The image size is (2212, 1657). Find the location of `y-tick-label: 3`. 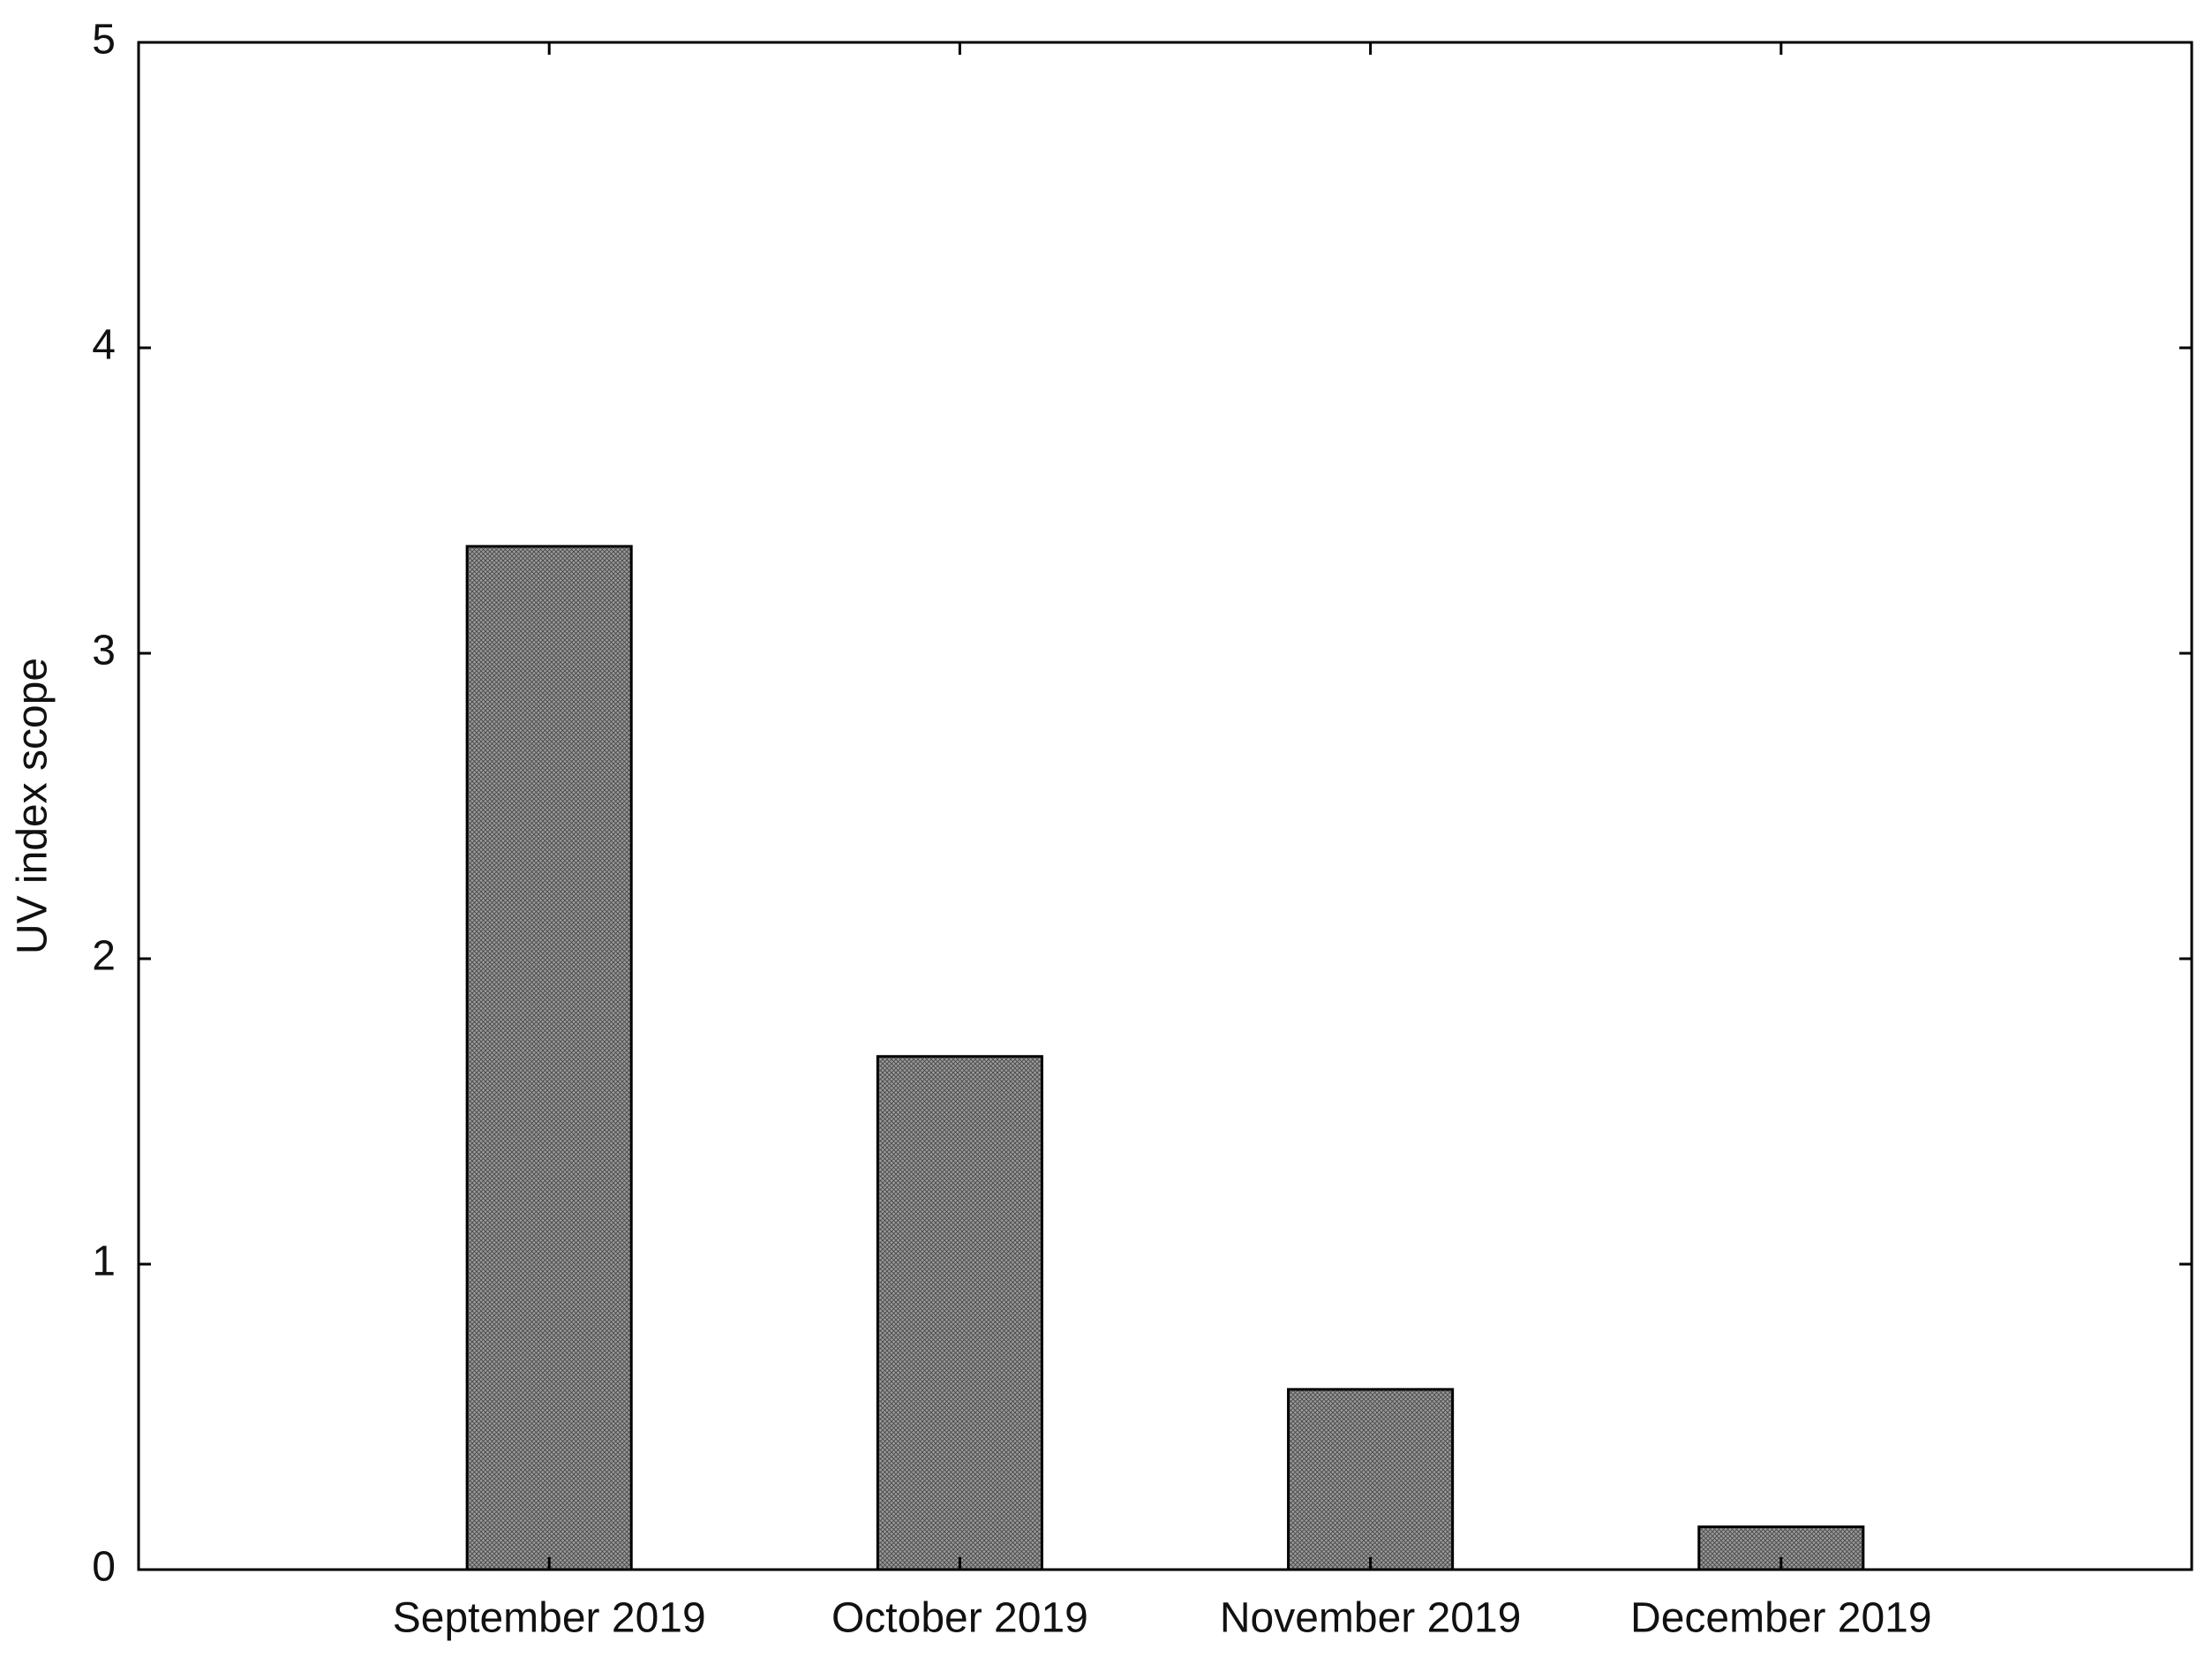

y-tick-label: 3 is located at coordinates (104, 651).